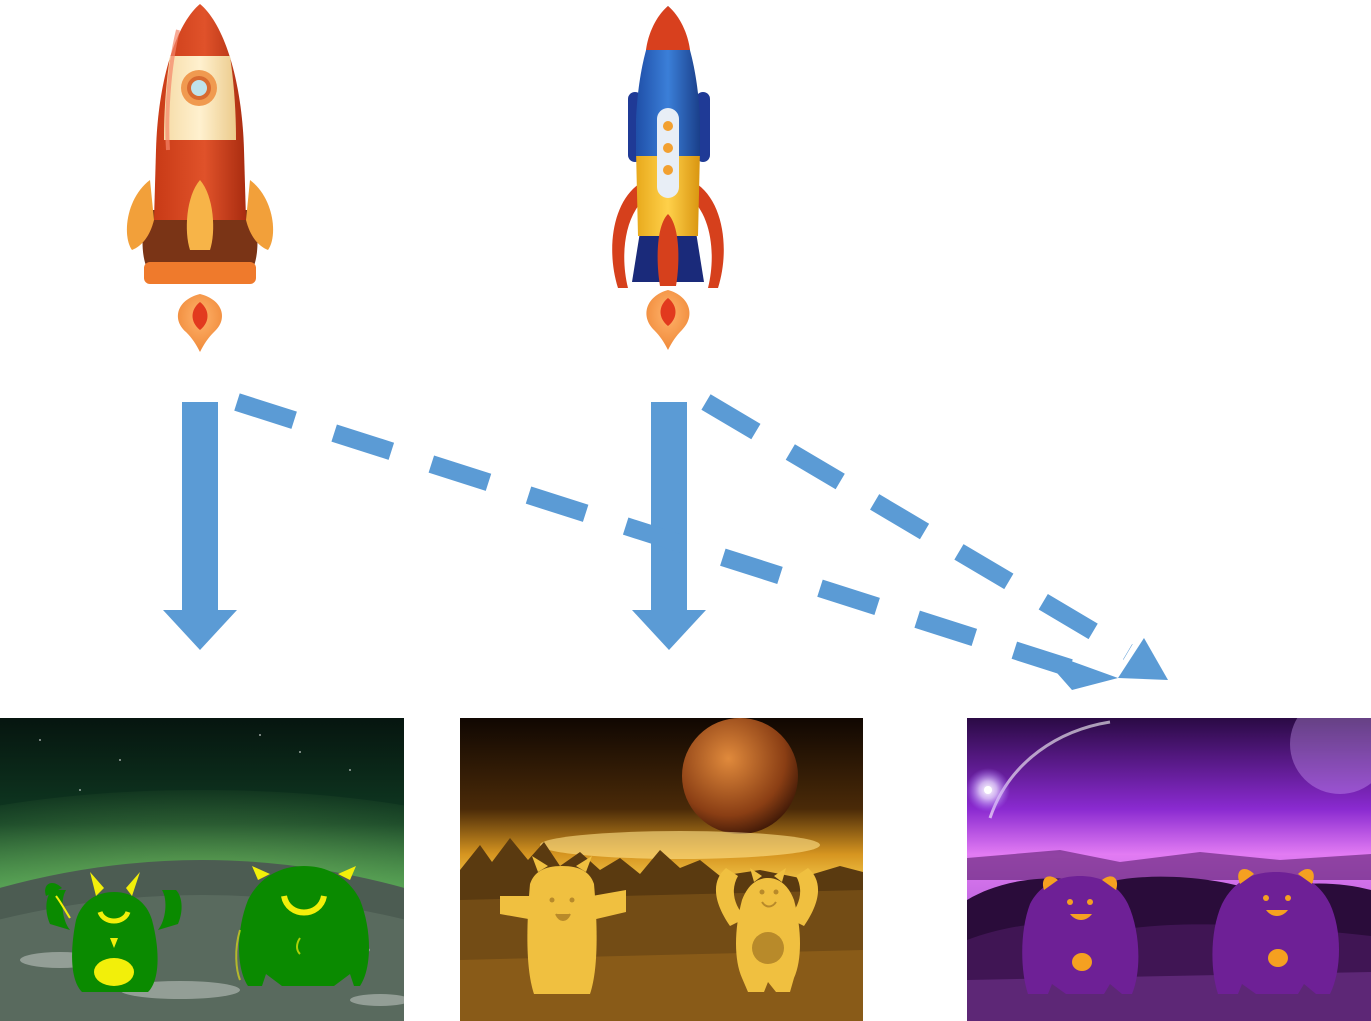 This screenshot has width=1371, height=1021. What do you see at coordinates (200, 178) in the screenshot?
I see `rocket-red-icon` at bounding box center [200, 178].